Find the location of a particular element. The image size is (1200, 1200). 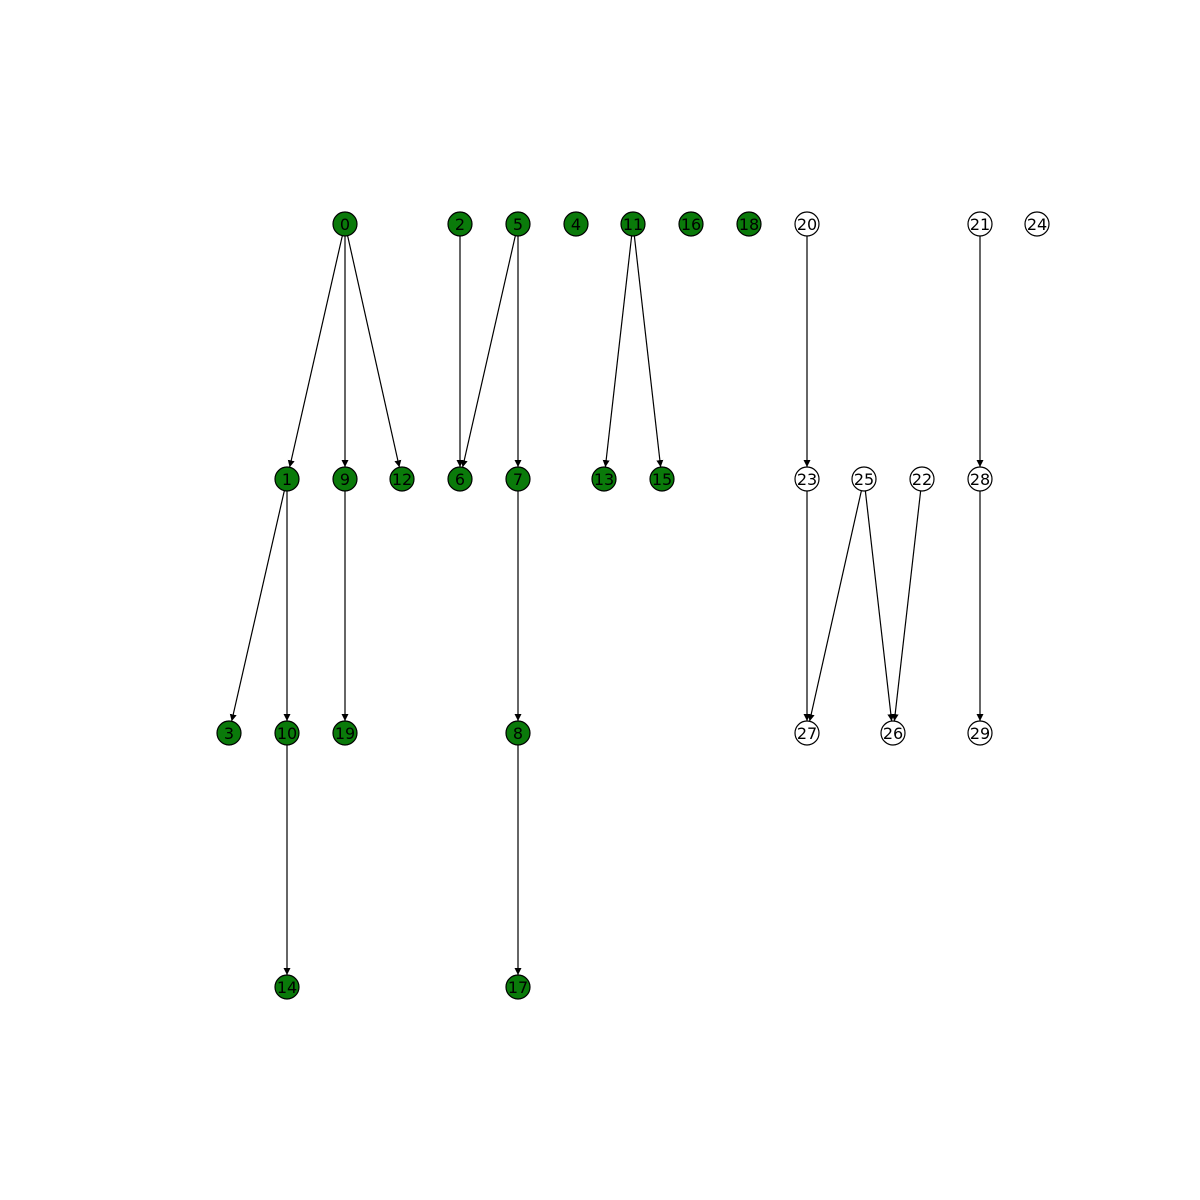

node-label-0: 0 is located at coordinates (345, 224).